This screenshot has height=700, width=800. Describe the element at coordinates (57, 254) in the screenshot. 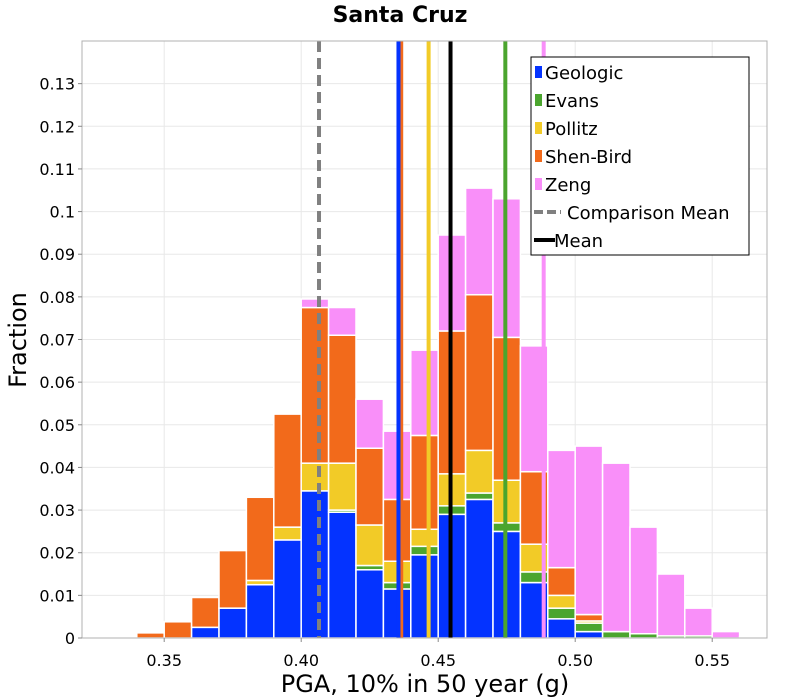

I see `y-tick-label-9: 0.09` at that location.